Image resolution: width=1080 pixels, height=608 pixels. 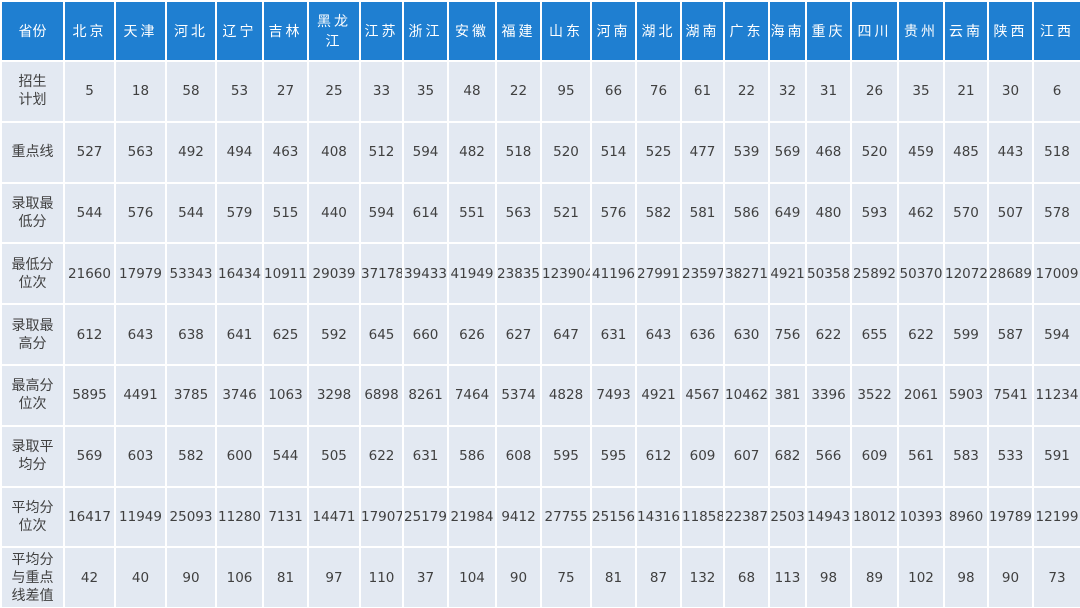 What do you see at coordinates (966, 334) in the screenshot?
I see `cell-value: 599` at bounding box center [966, 334].